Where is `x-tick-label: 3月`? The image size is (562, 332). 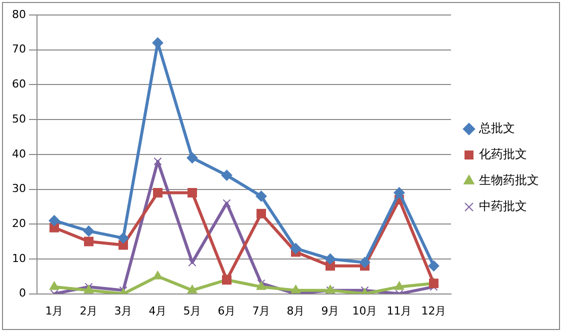
x-tick-label: 3月 is located at coordinates (123, 311).